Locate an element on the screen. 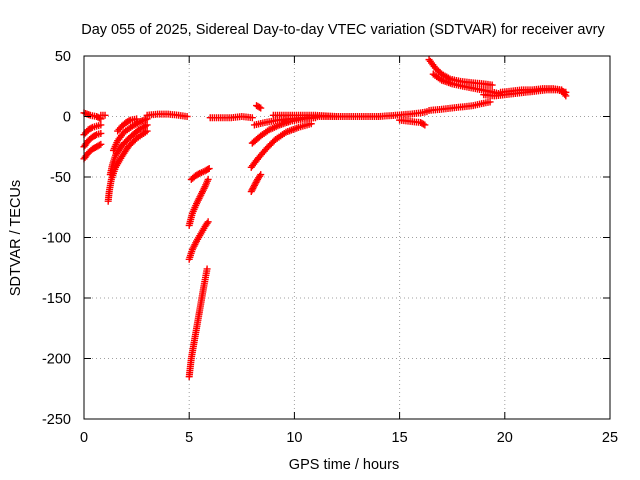  x-tick-label: 20 is located at coordinates (505, 438).